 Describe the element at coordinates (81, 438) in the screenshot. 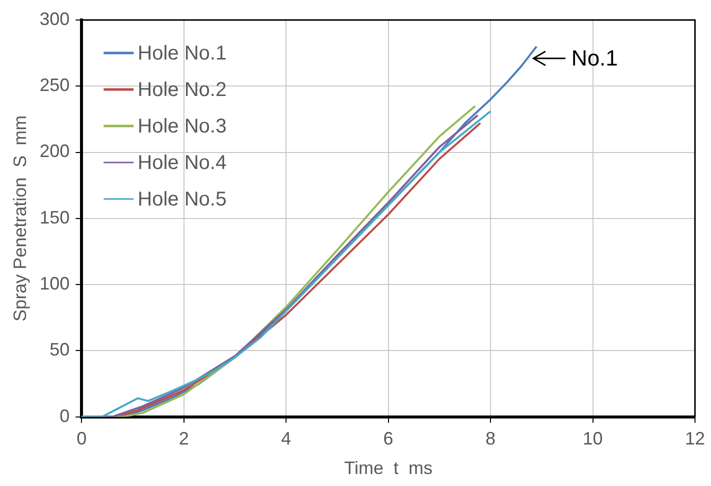

I see `x-tick-label: 0` at that location.